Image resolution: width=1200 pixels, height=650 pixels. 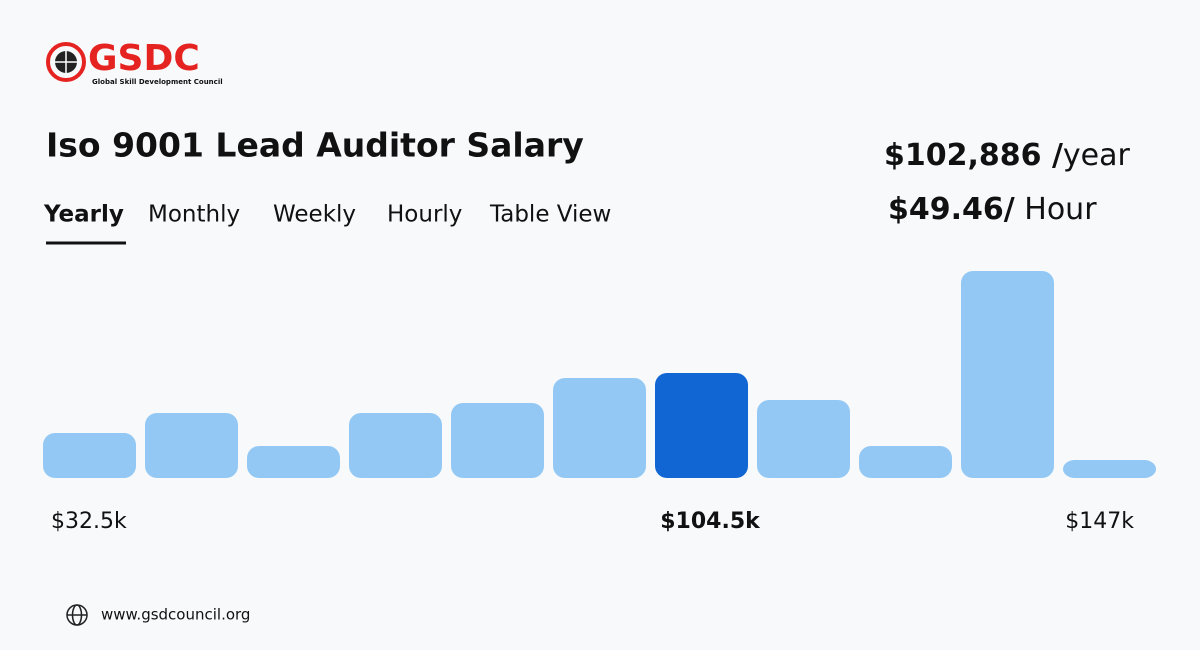 I want to click on hourly-amount-value: $49.46/, so click(x=951, y=209).